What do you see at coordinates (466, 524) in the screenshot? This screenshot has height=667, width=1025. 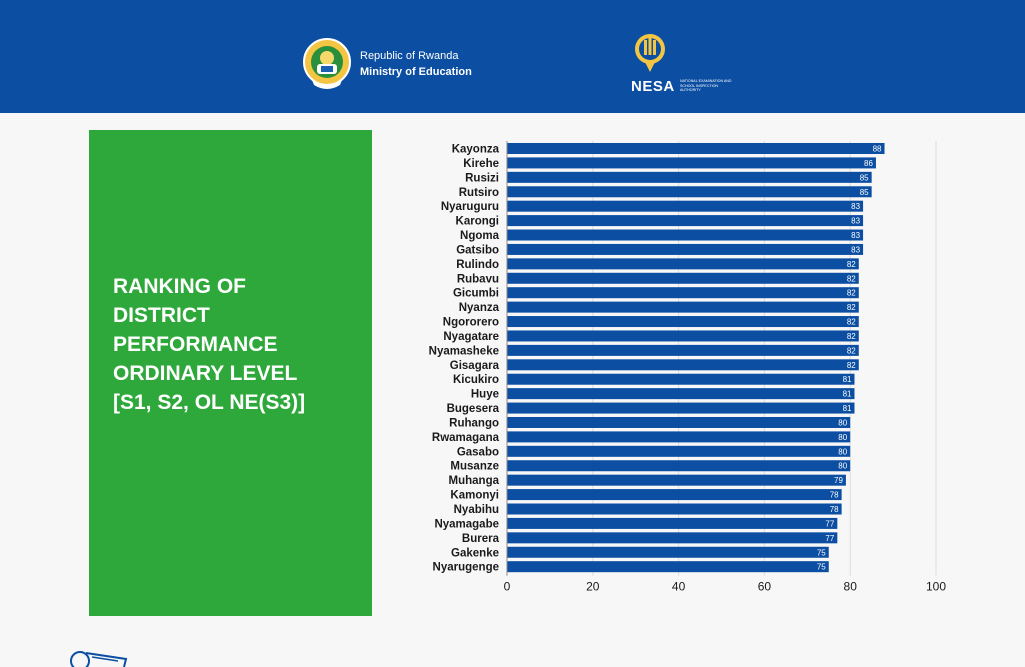 I see `category-label: Nyamagabe` at bounding box center [466, 524].